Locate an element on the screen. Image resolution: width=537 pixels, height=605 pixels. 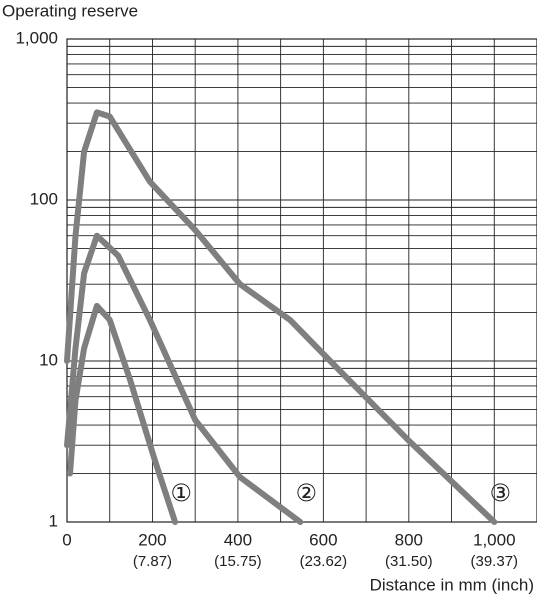
x-tick-sublabel: (7.87) is located at coordinates (152, 561).